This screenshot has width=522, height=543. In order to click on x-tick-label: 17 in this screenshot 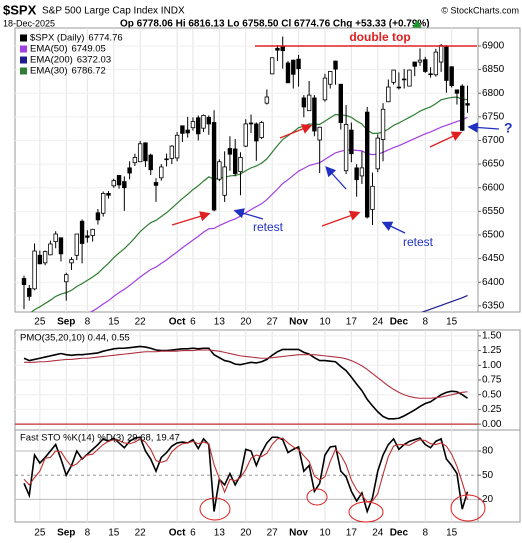, I will do `click(352, 322)`.